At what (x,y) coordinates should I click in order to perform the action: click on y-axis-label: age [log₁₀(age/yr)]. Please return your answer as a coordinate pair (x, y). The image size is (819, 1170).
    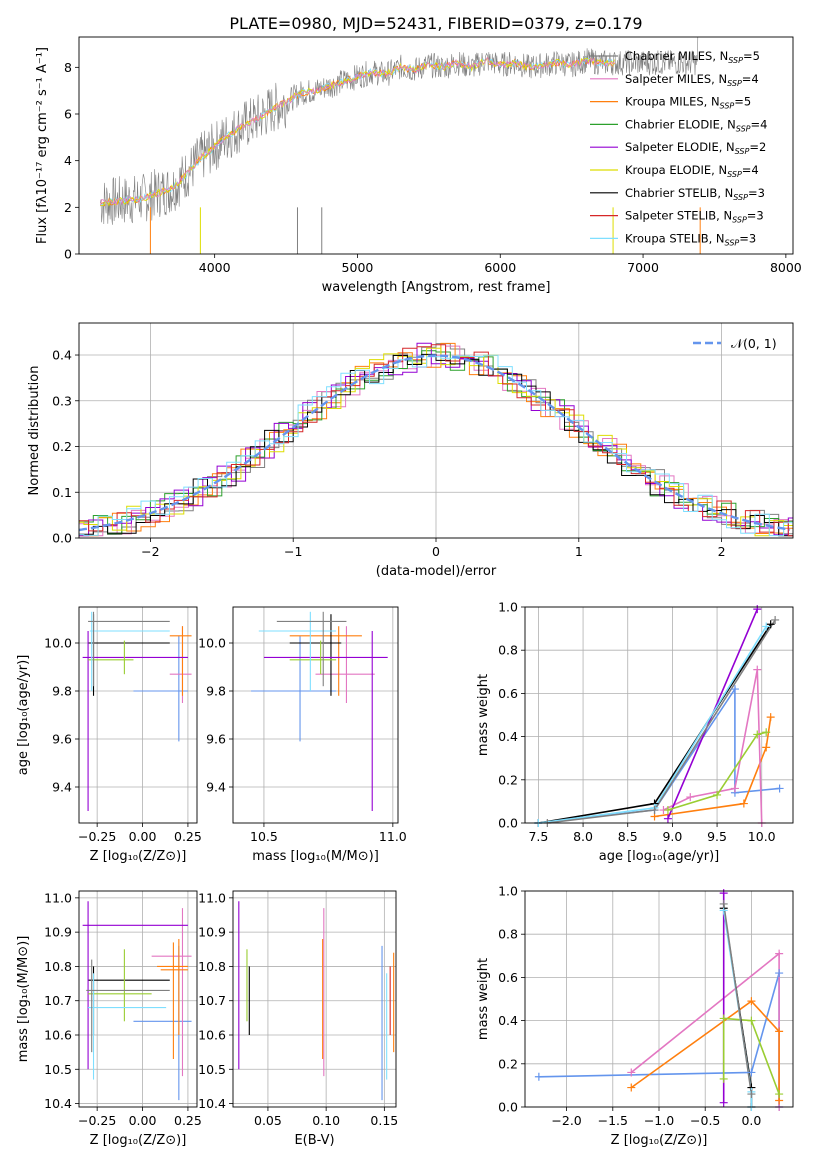
    Looking at the image, I should click on (23, 715).